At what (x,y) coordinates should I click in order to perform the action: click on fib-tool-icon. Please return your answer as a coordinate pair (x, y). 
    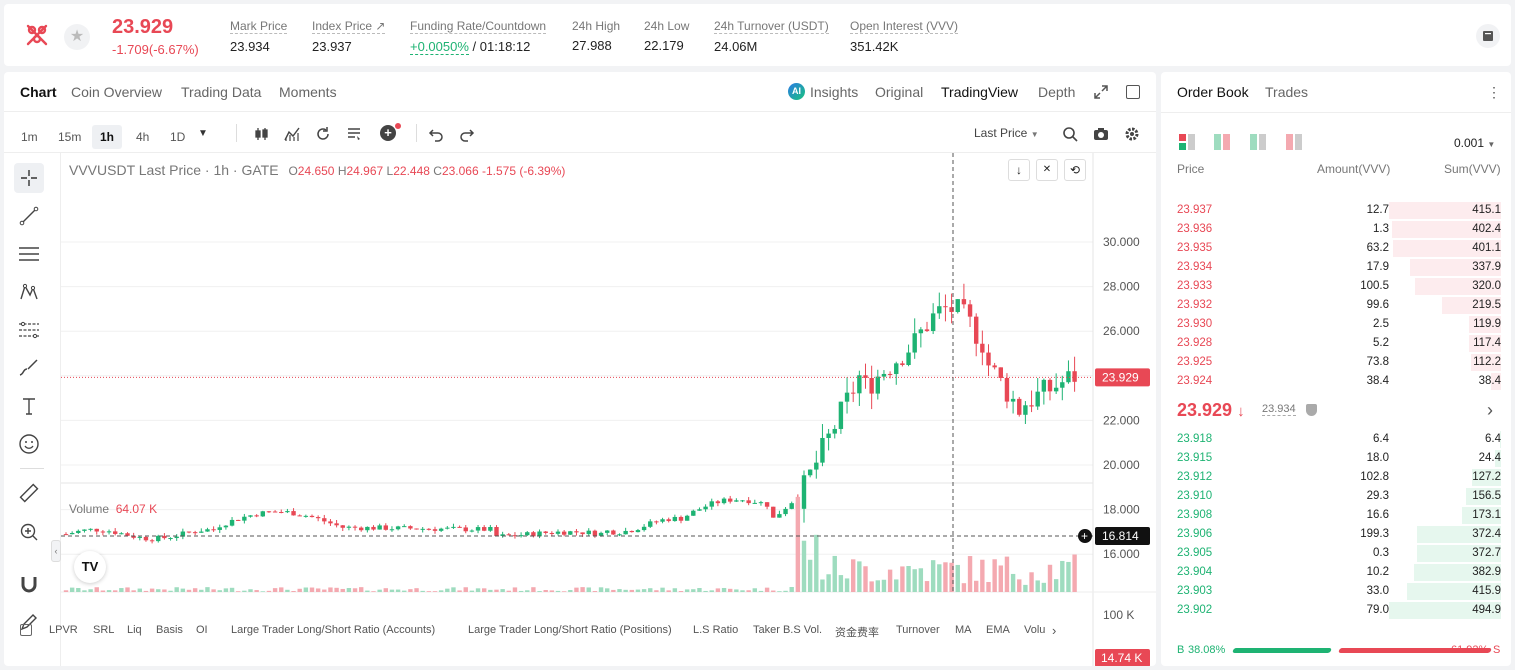
    Looking at the image, I should click on (29, 330).